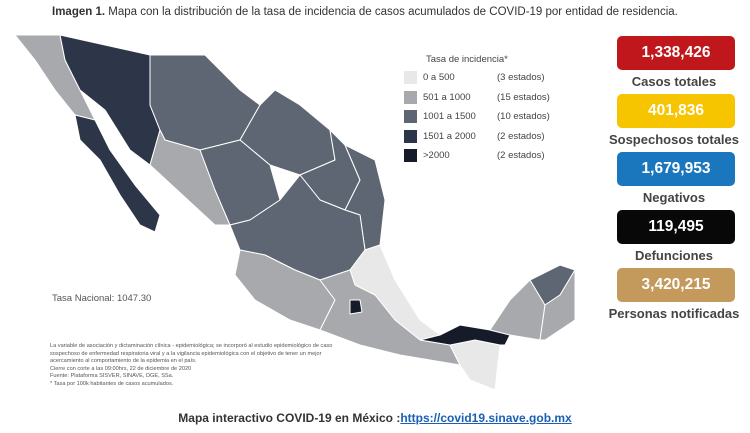 The height and width of the screenshot is (433, 750). I want to click on legend-range: >2000, so click(436, 156).